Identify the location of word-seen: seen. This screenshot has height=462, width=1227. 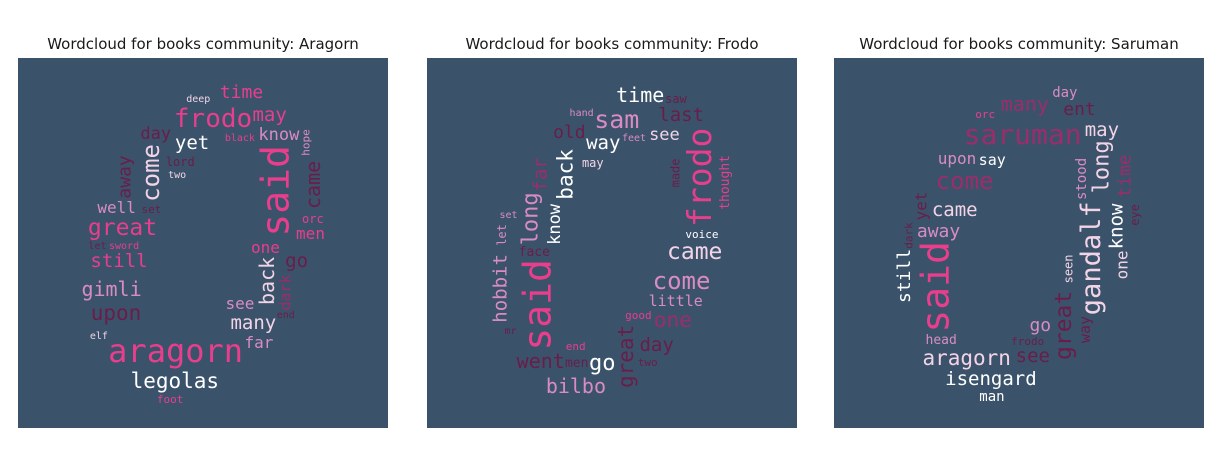
(1068, 269).